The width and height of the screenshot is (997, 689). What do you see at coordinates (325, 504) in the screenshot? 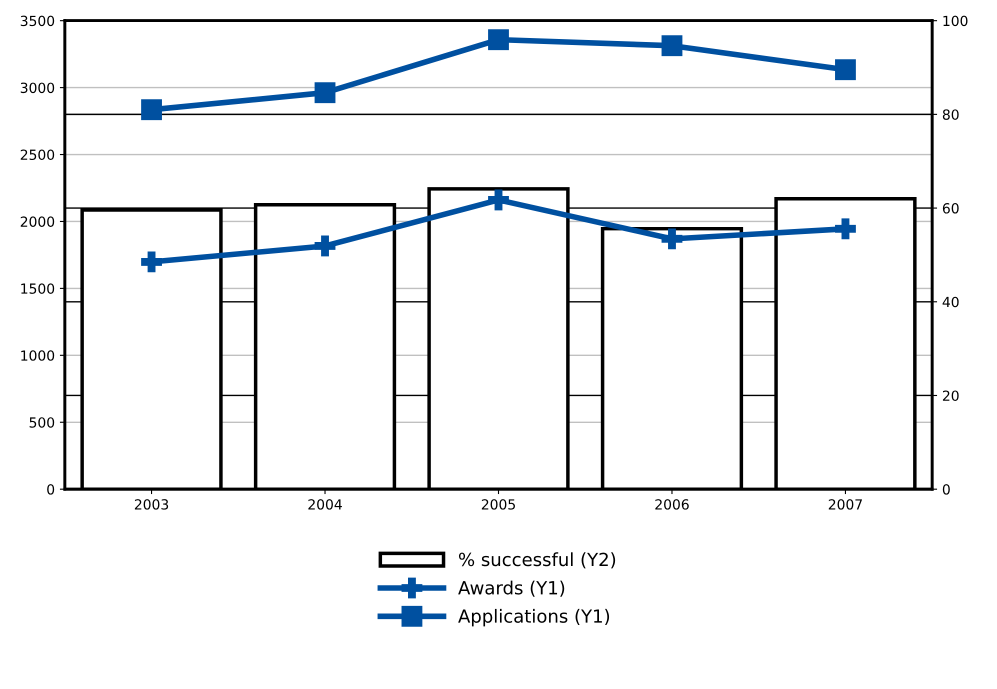
I see `x-tick-label: 2004` at bounding box center [325, 504].